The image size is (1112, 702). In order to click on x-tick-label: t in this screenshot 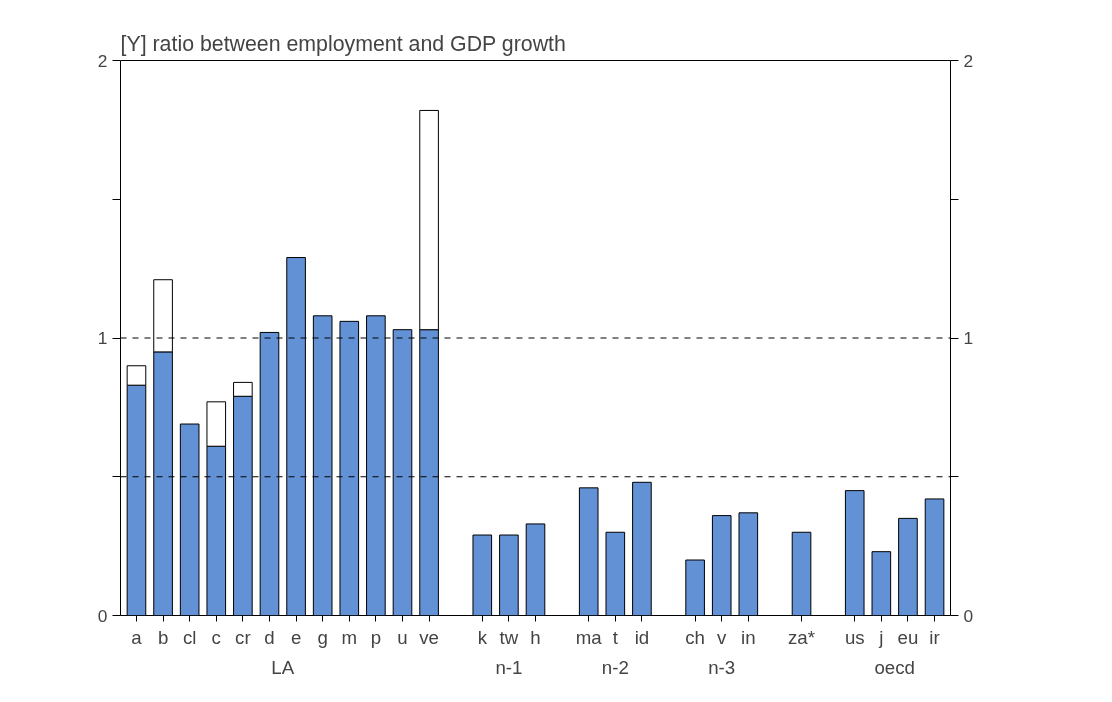, I will do `click(615, 637)`.